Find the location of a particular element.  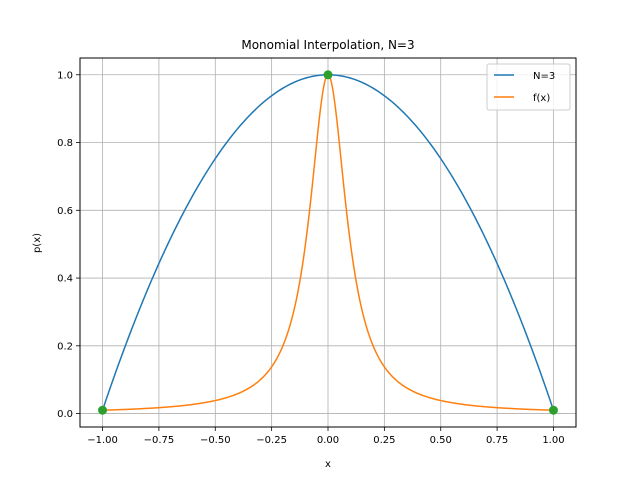

y-tick-label: 0.2 is located at coordinates (65, 346).